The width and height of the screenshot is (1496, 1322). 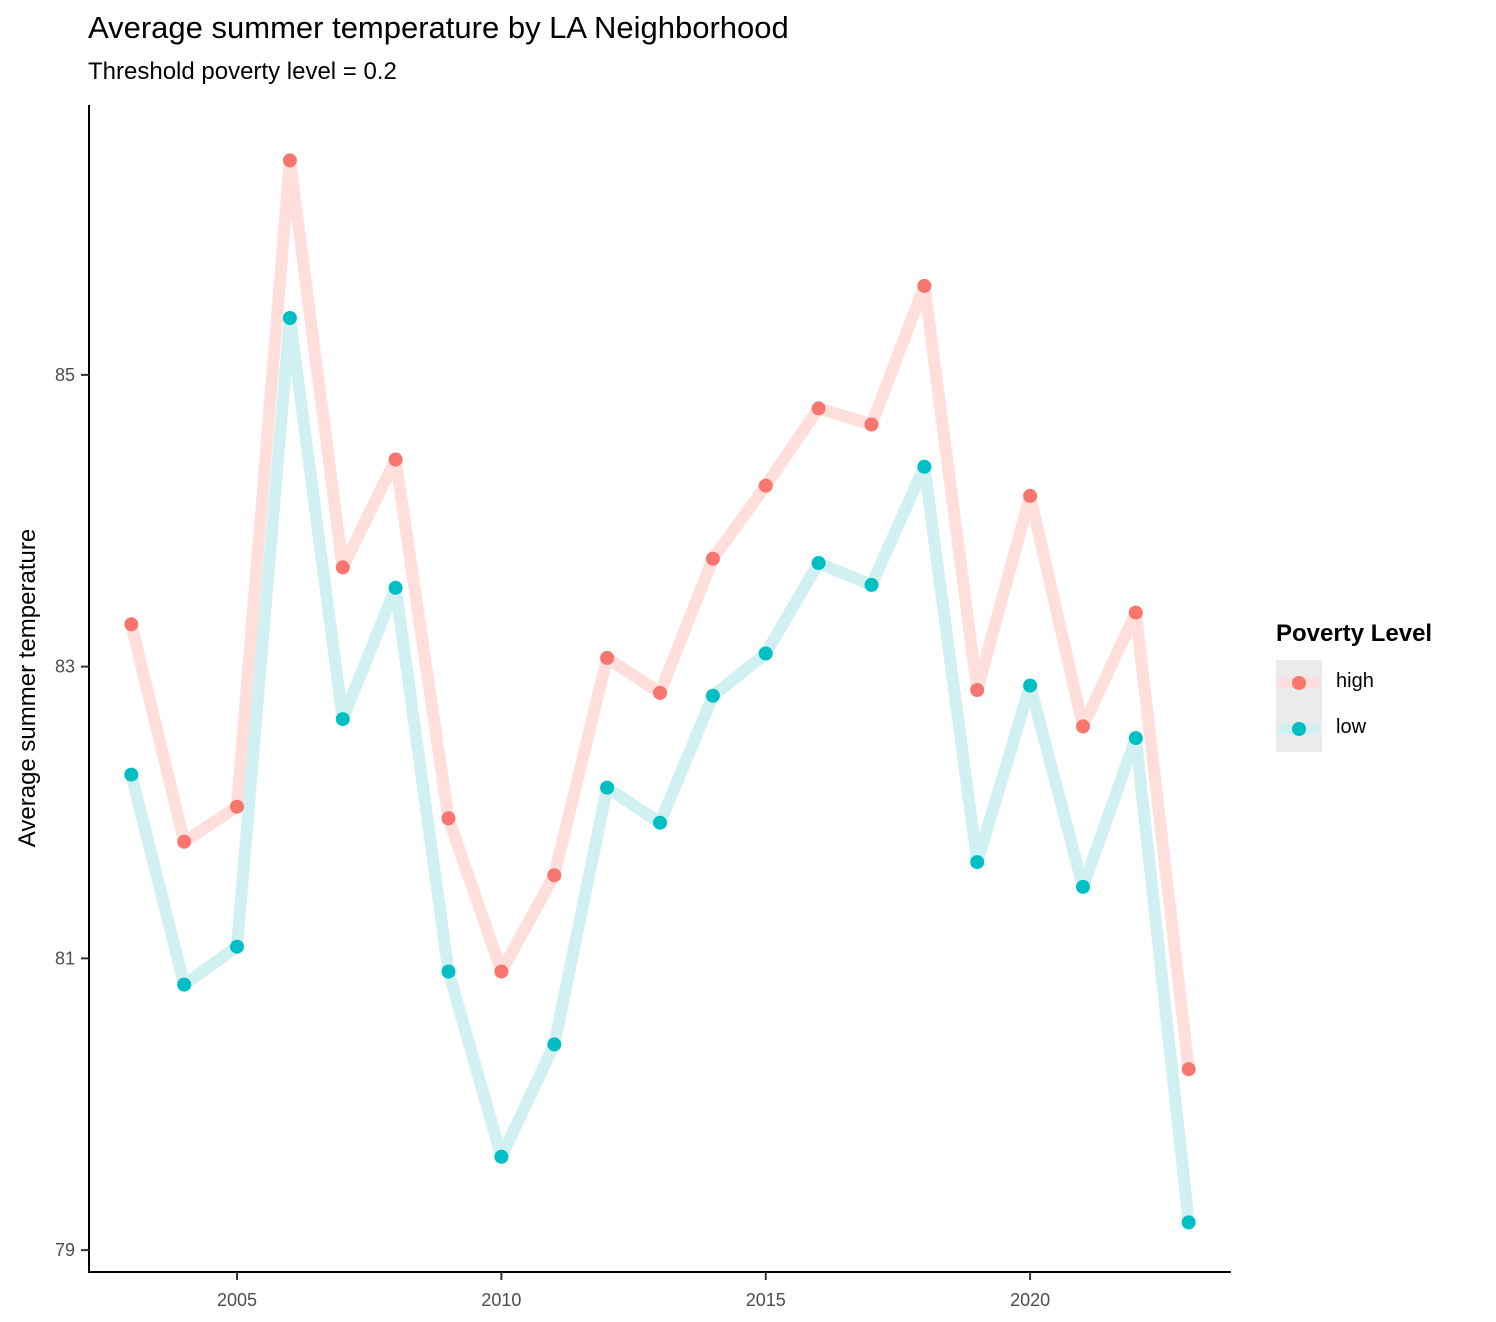 What do you see at coordinates (65, 1250) in the screenshot?
I see `y-tick-label: 79` at bounding box center [65, 1250].